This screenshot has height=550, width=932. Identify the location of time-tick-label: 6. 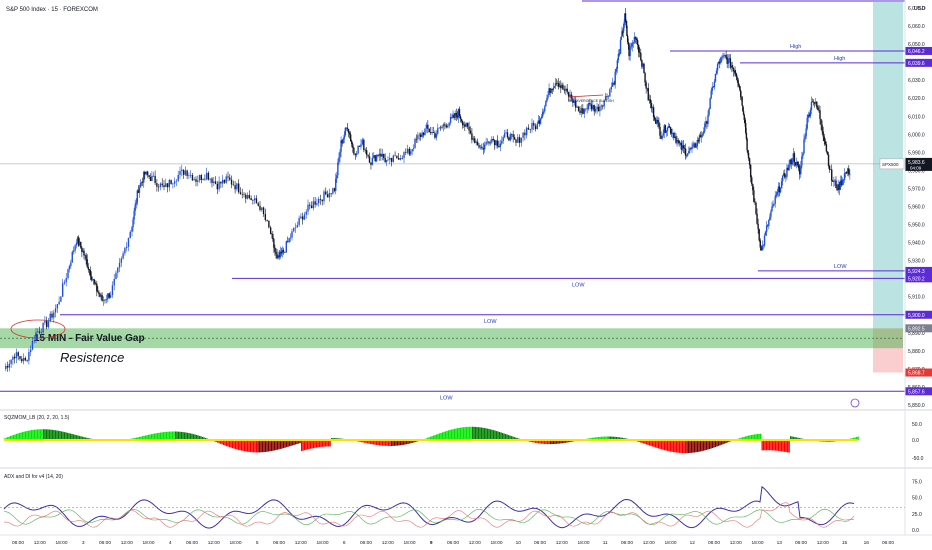
(344, 543).